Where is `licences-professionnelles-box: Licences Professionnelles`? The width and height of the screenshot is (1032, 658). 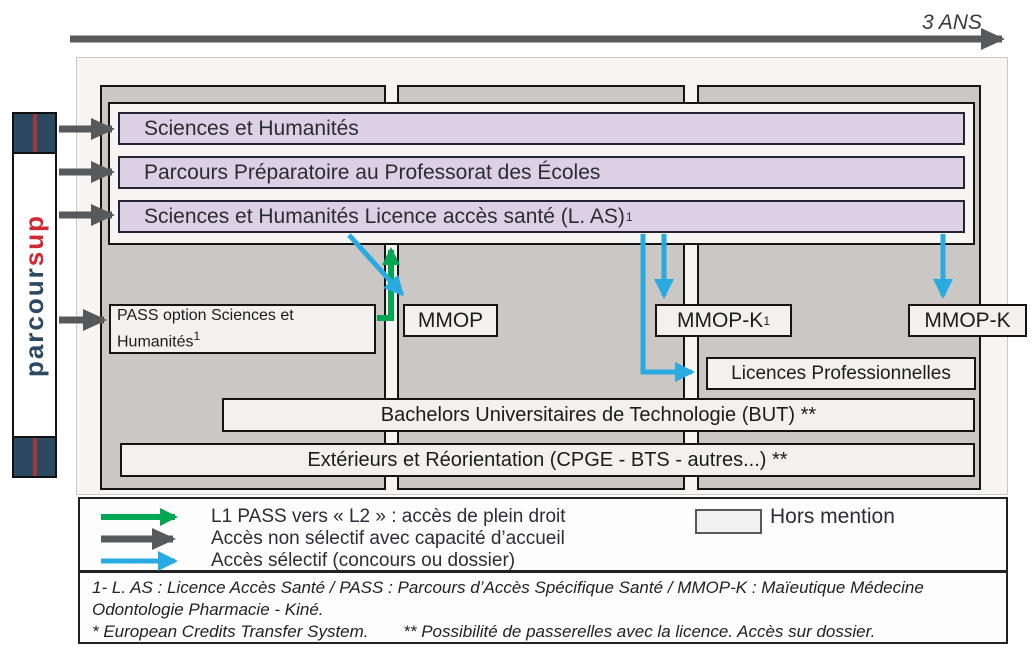
licences-professionnelles-box: Licences Professionnelles is located at coordinates (841, 373).